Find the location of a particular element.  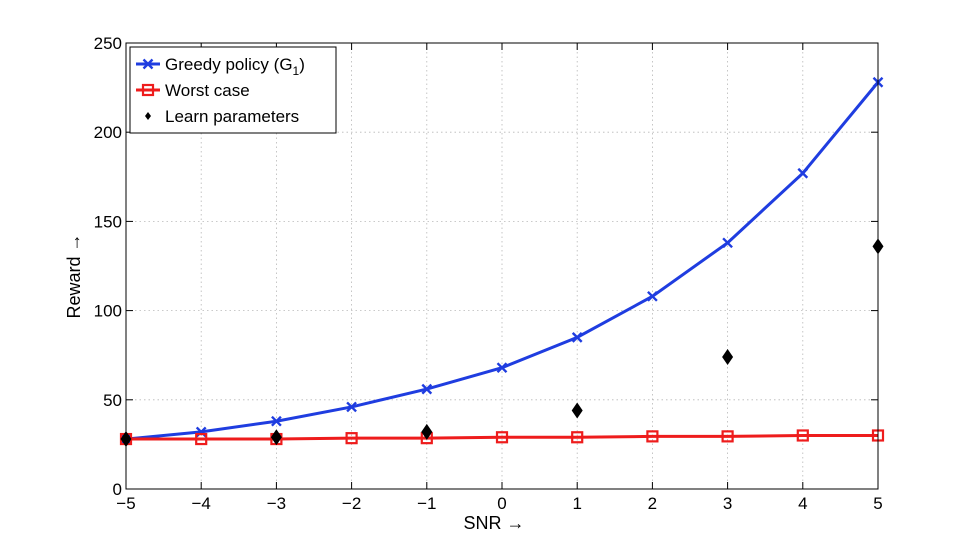

y-tick-label: 250 is located at coordinates (108, 43).